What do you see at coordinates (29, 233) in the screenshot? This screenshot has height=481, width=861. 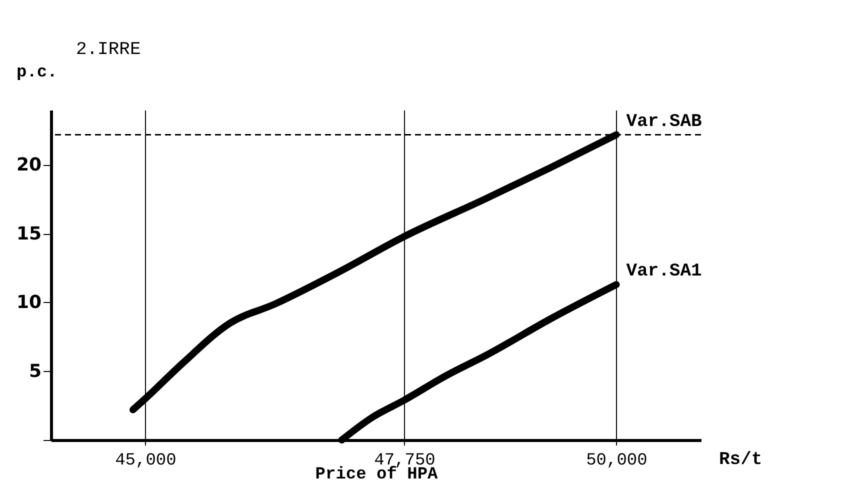 I see `y-tick-label: 15` at bounding box center [29, 233].